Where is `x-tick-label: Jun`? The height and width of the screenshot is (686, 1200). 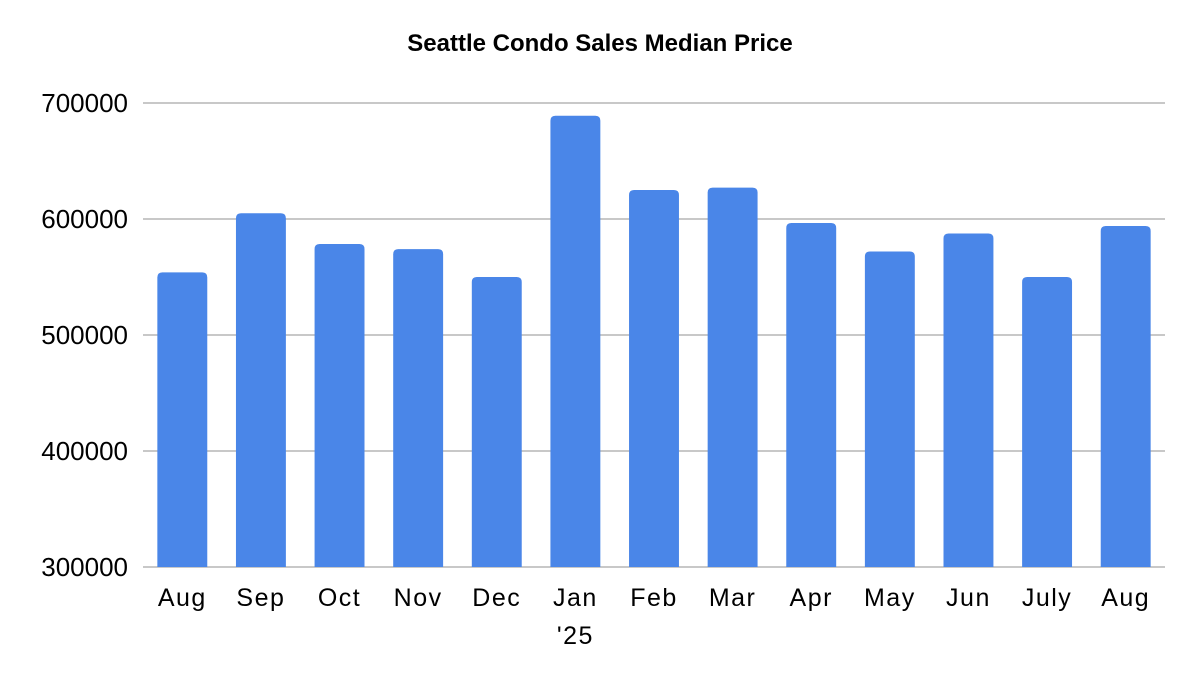
x-tick-label: Jun is located at coordinates (968, 598).